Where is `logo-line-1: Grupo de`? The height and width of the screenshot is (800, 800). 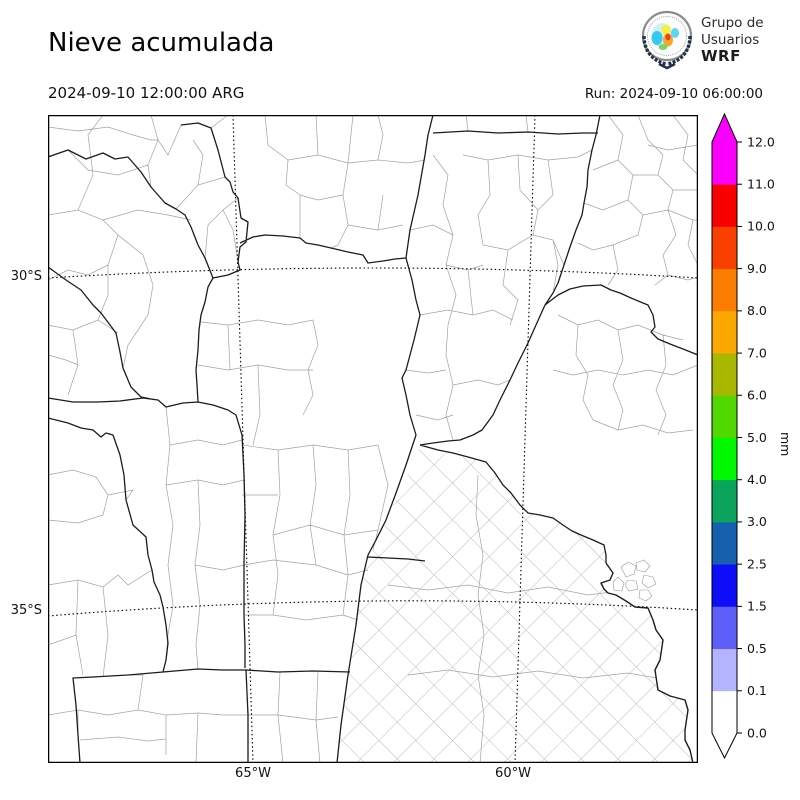
logo-line-1: Grupo de is located at coordinates (732, 23).